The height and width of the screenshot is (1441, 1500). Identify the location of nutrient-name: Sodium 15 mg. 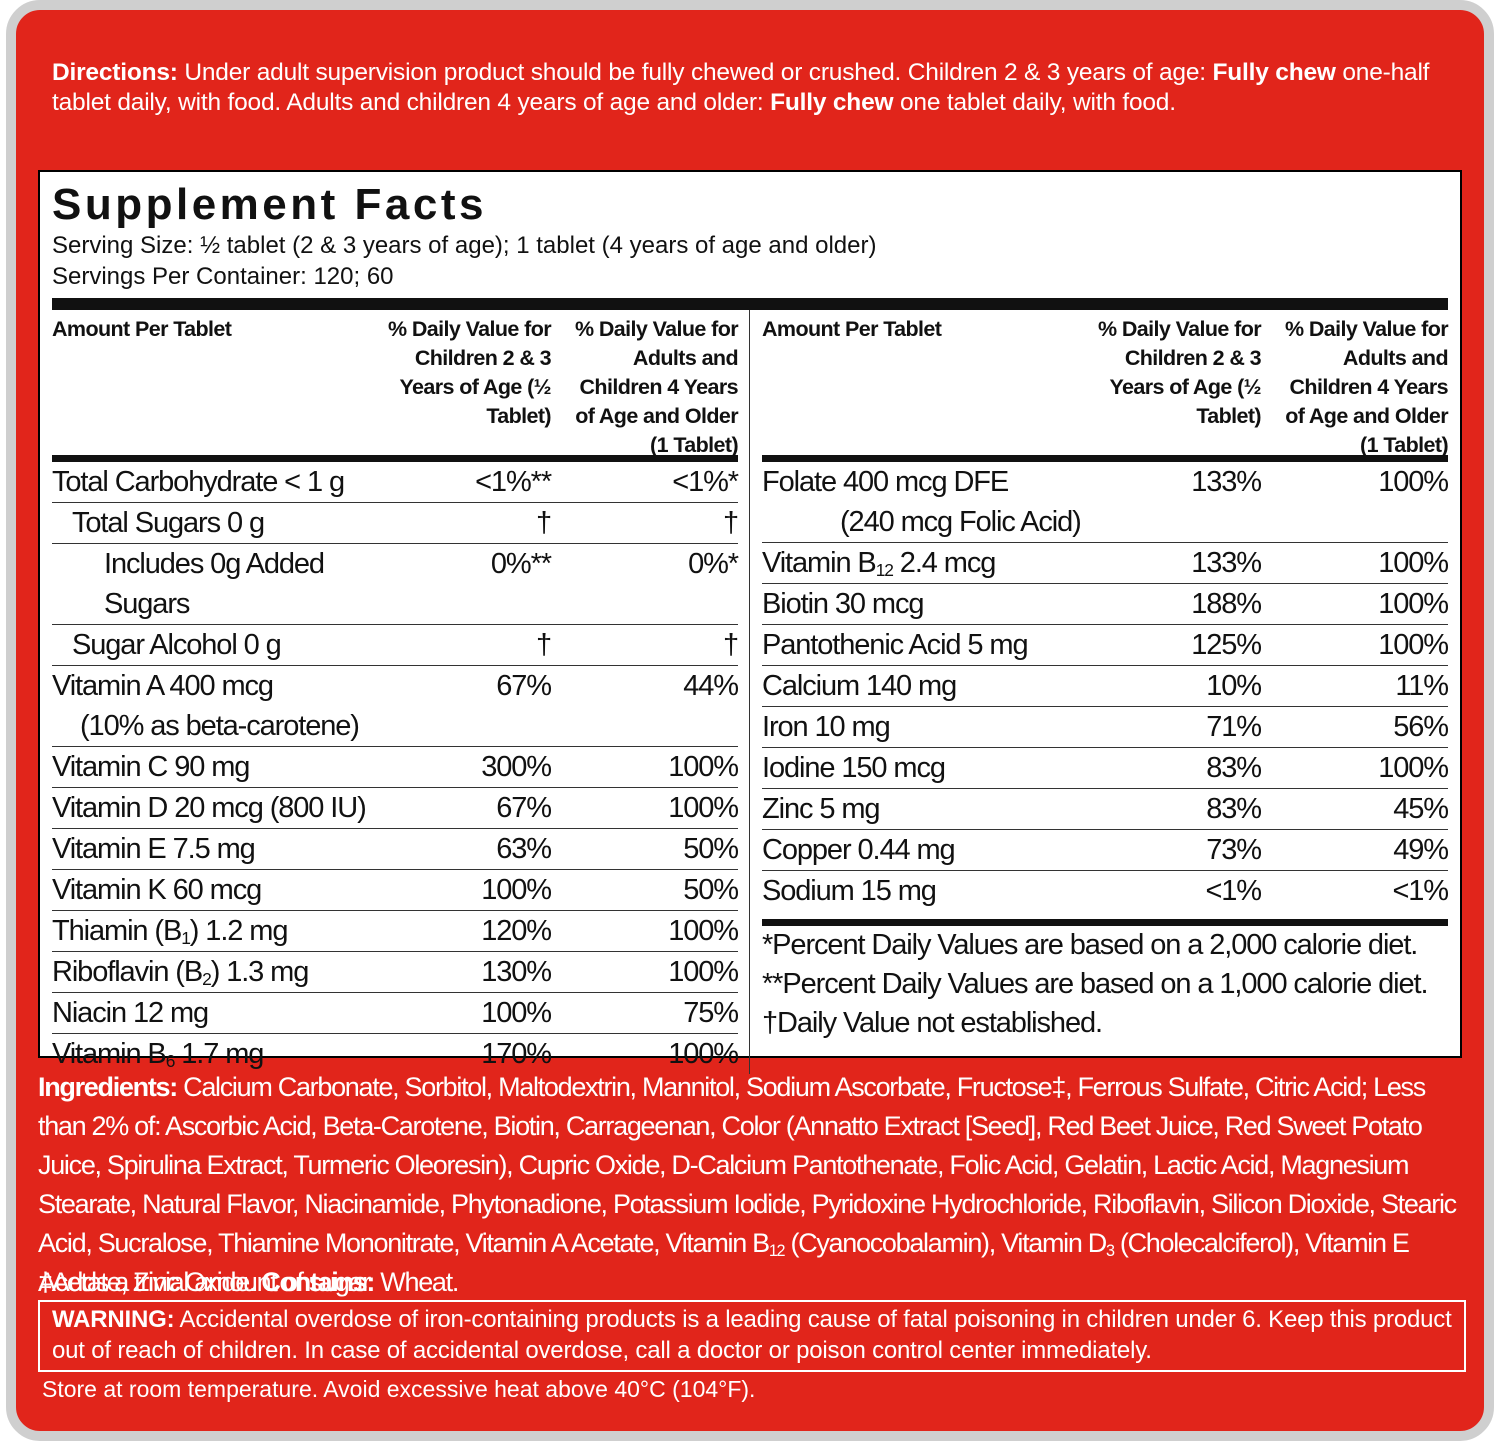
(926, 891).